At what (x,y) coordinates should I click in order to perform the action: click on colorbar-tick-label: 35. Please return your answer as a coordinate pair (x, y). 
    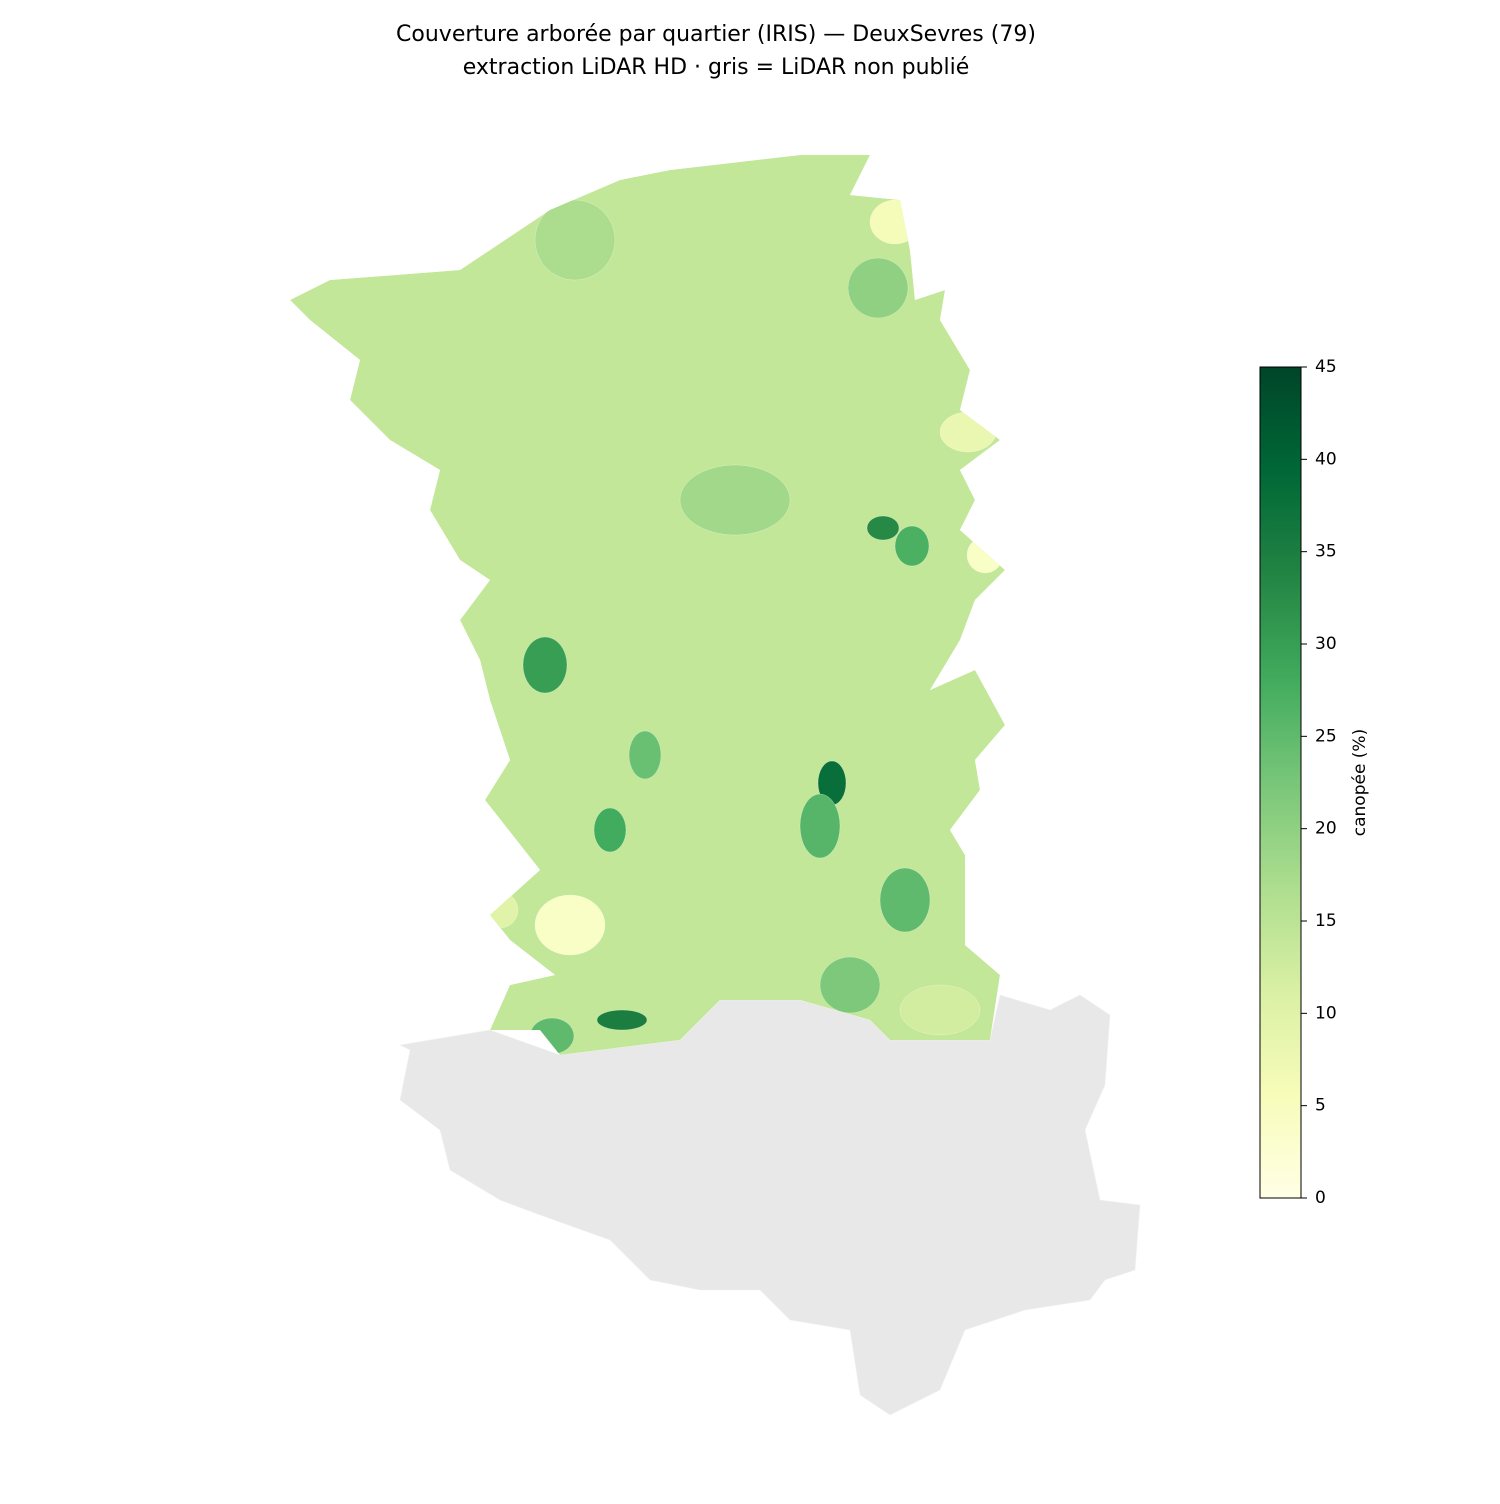
    Looking at the image, I should click on (1326, 552).